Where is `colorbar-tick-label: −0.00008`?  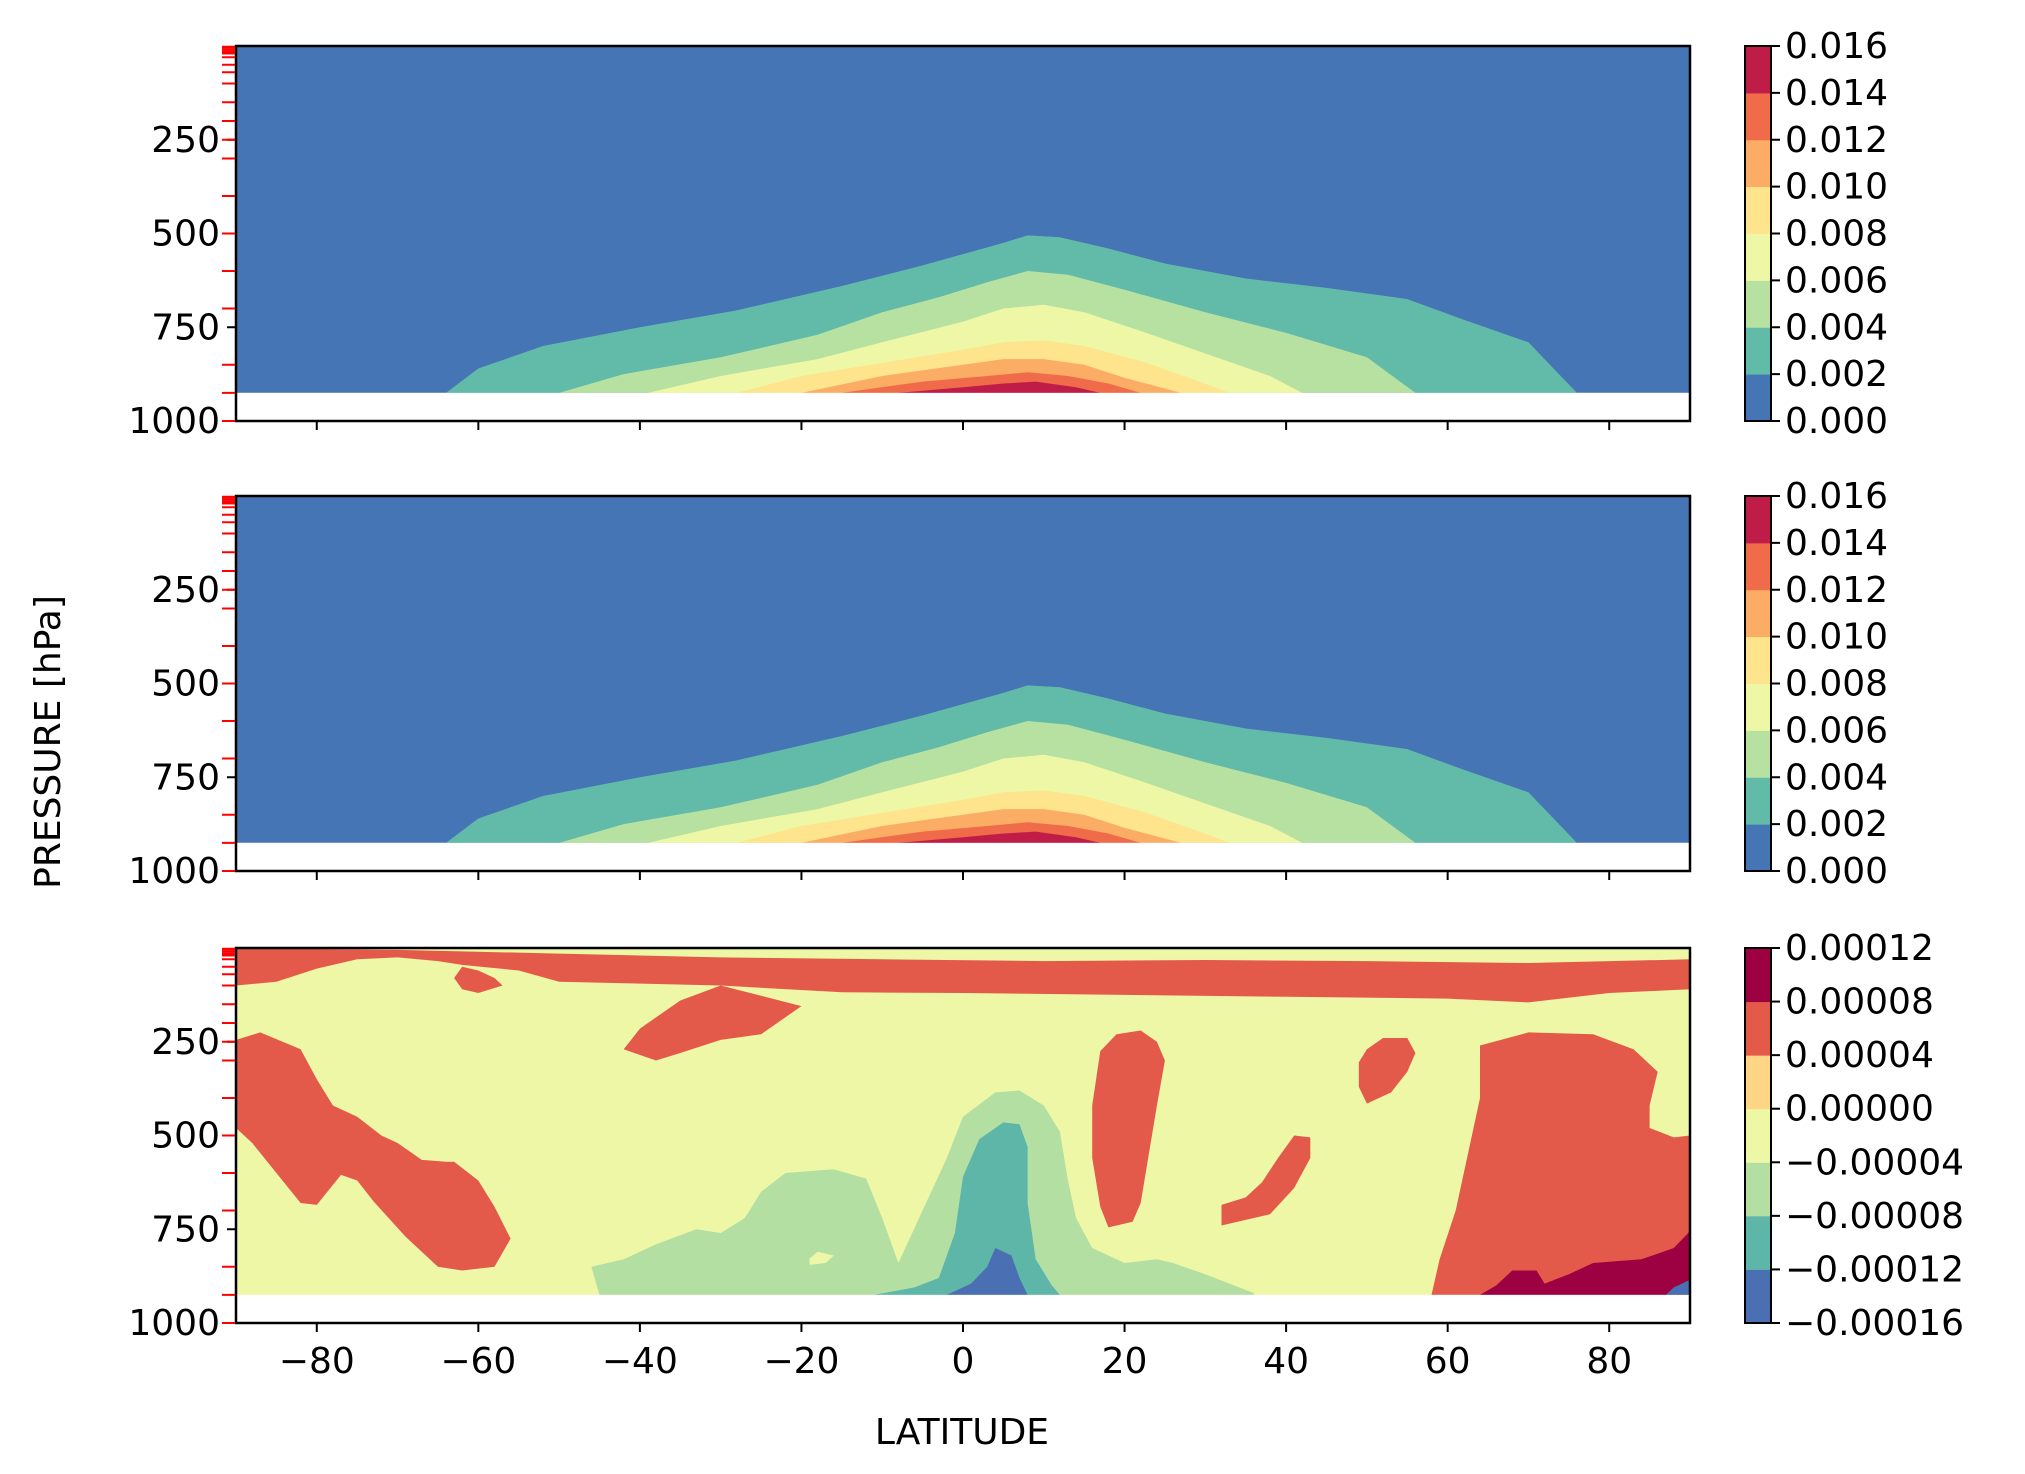 colorbar-tick-label: −0.00008 is located at coordinates (1874, 1216).